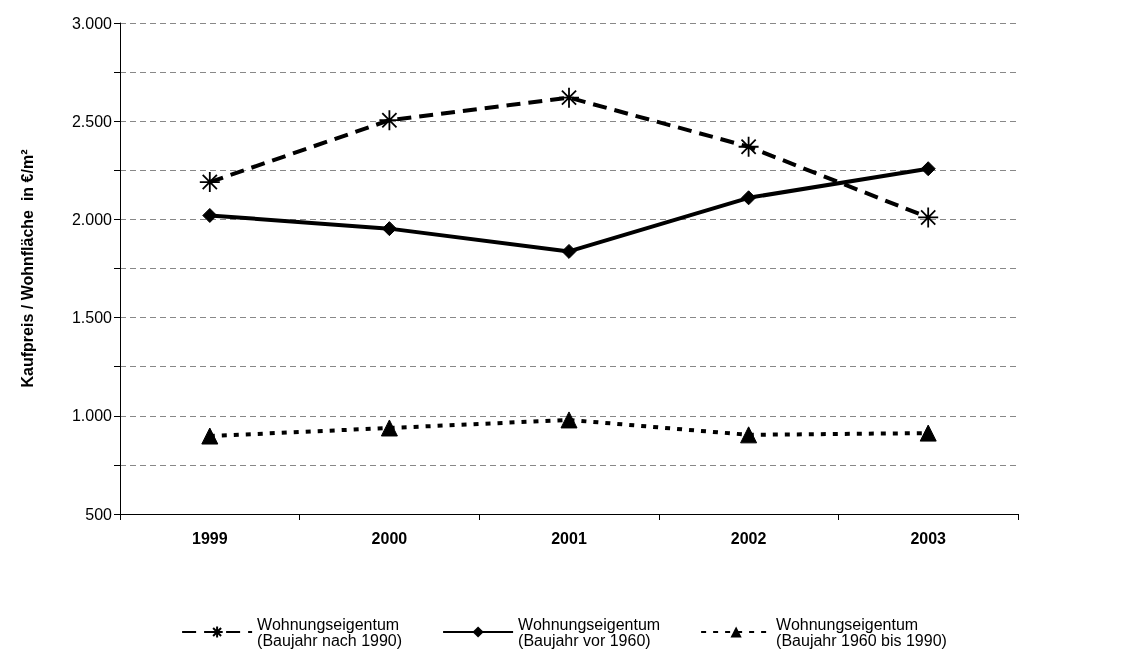 The height and width of the screenshot is (661, 1128). Describe the element at coordinates (92, 23) in the screenshot. I see `y-tick-label: 3.000` at that location.